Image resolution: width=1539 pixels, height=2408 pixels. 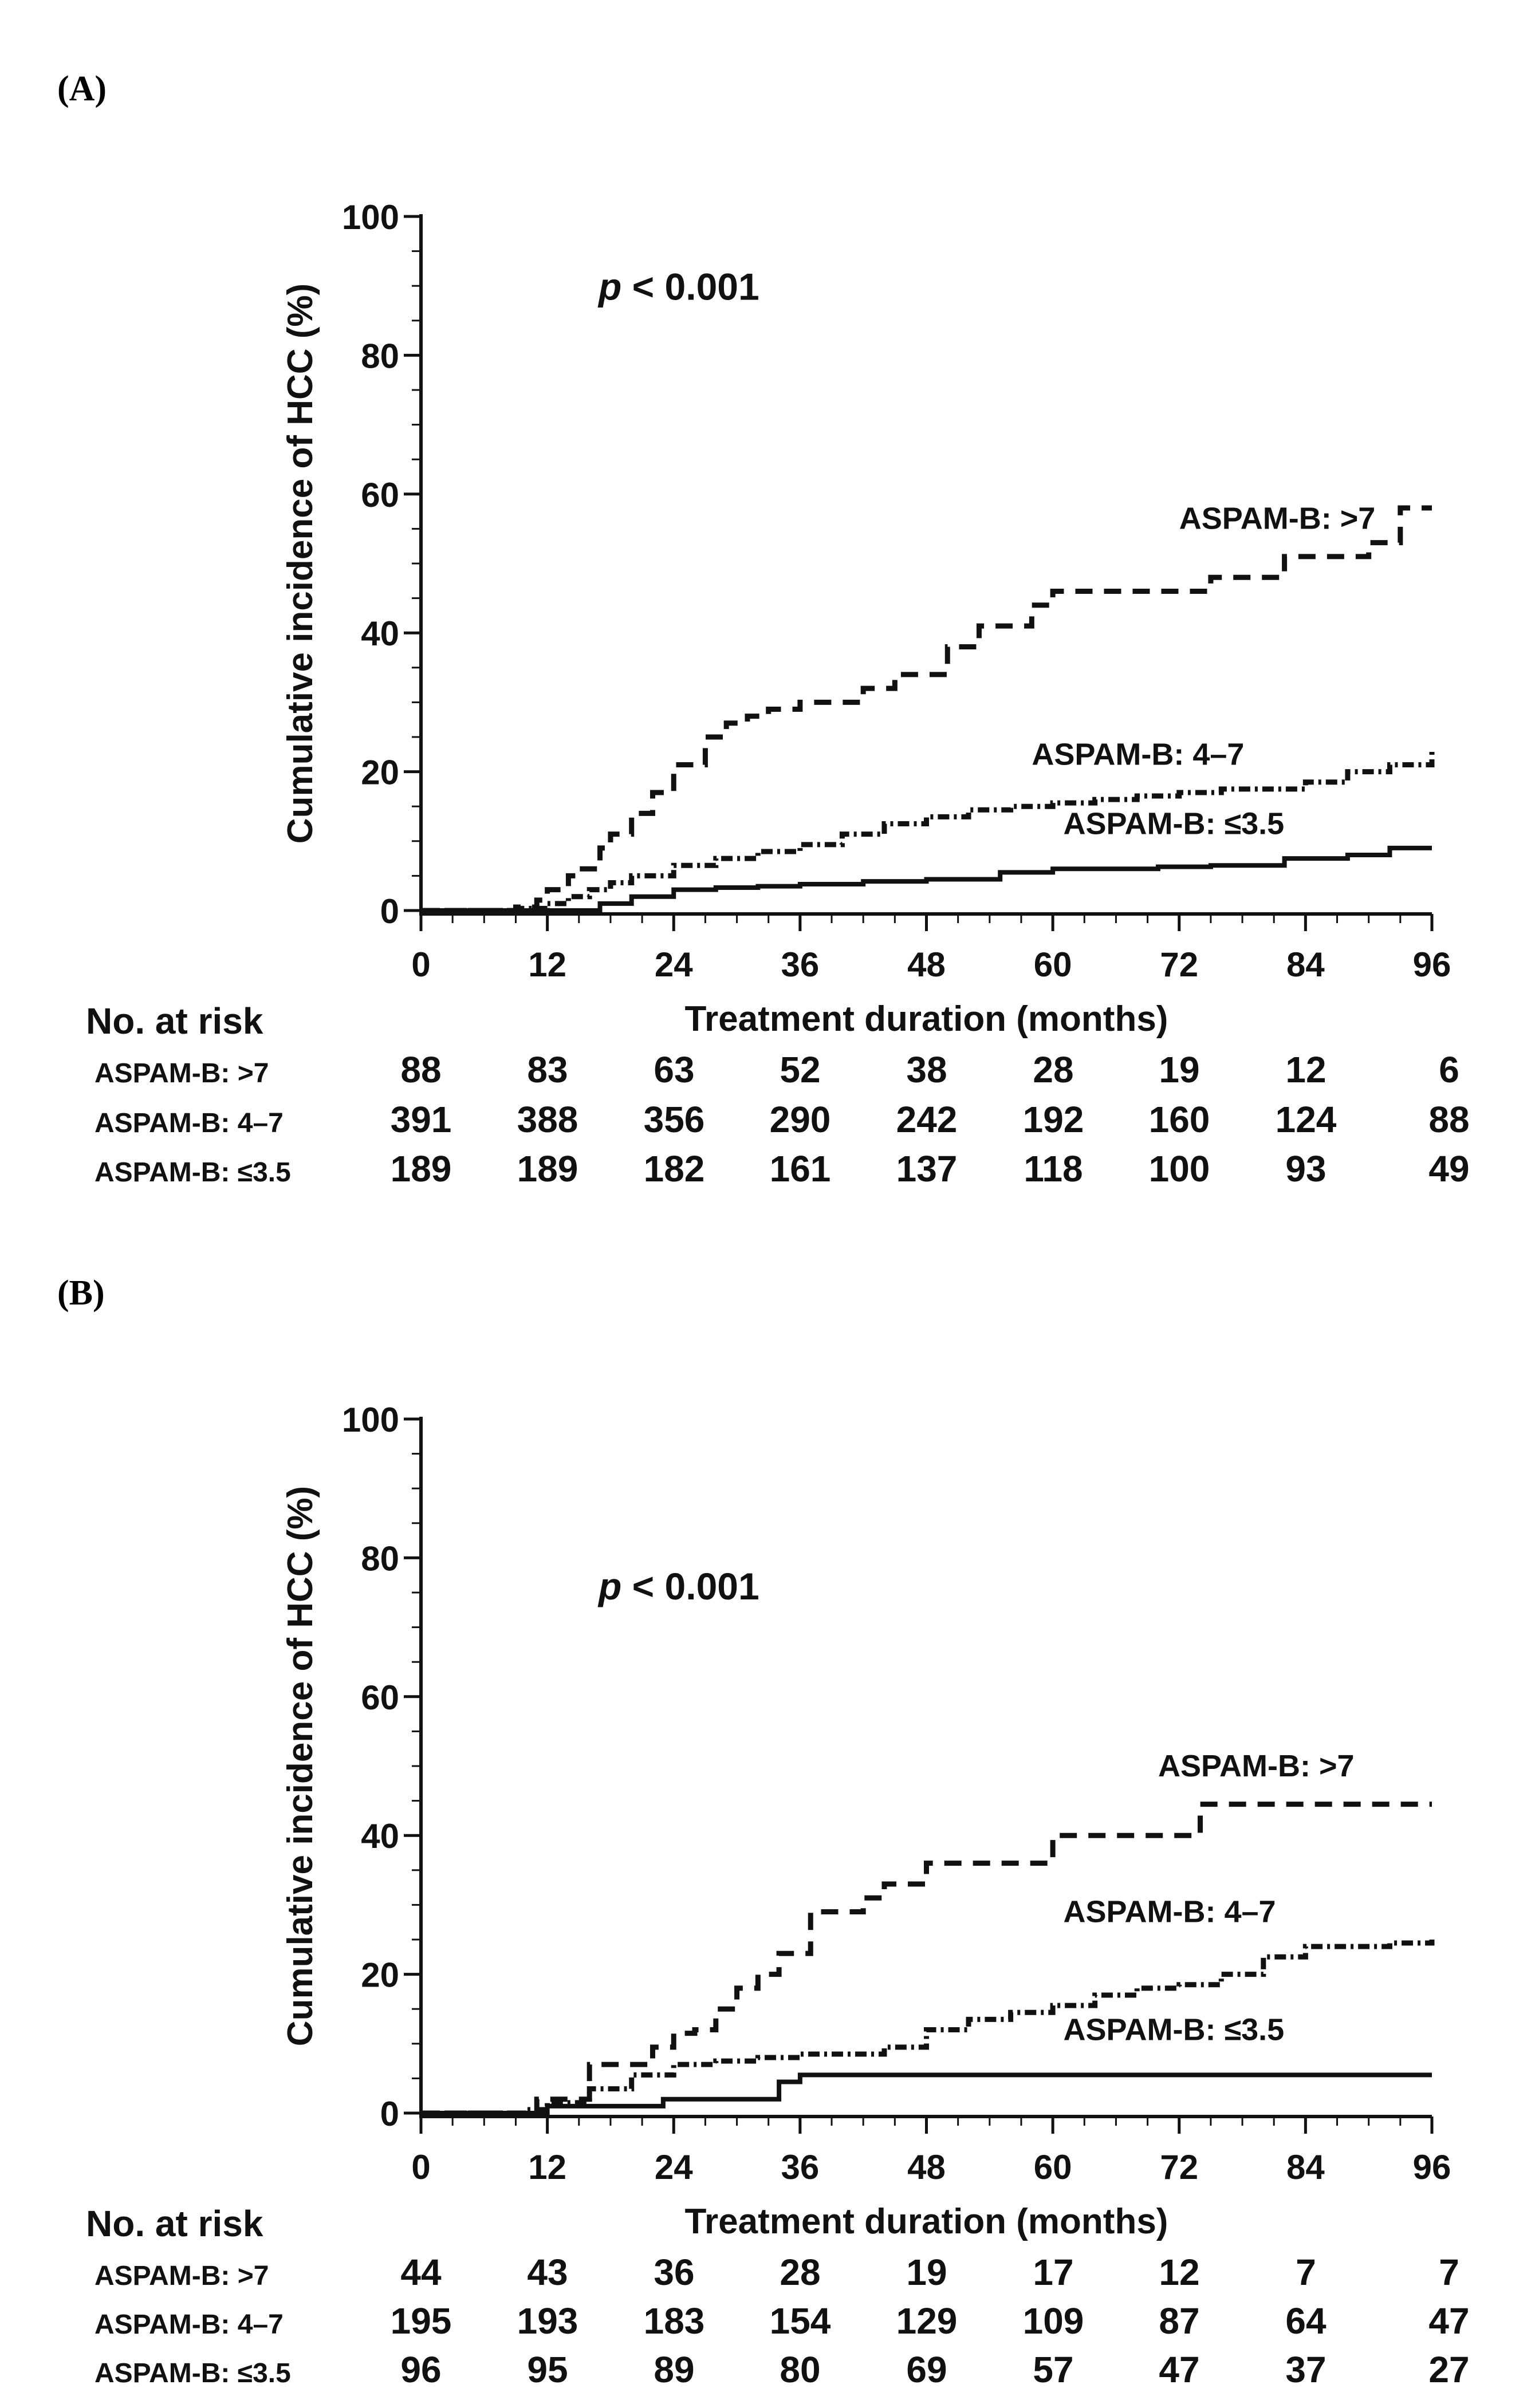 I want to click on risk-count: 96, so click(x=420, y=2369).